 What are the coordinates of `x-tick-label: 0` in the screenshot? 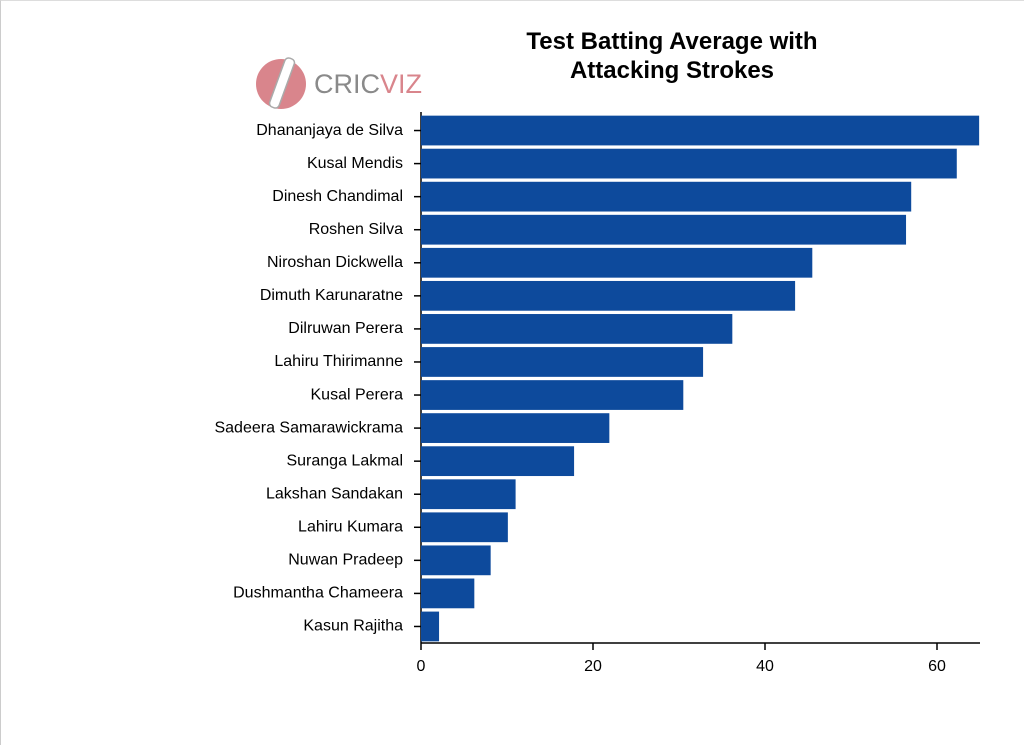 It's located at (421, 666).